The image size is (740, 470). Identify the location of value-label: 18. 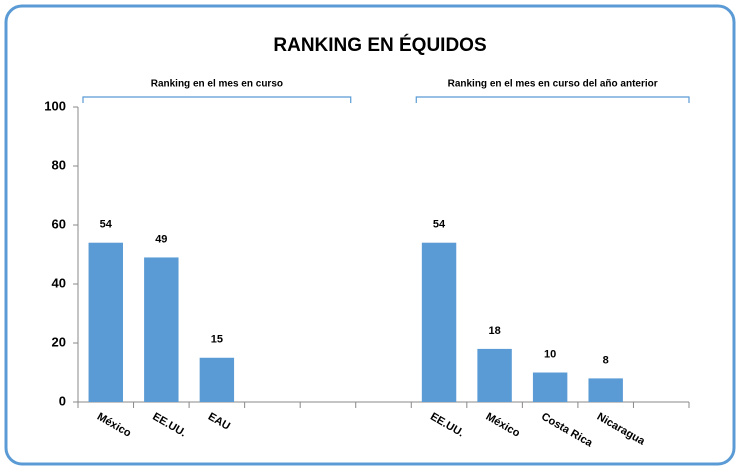
(494, 331).